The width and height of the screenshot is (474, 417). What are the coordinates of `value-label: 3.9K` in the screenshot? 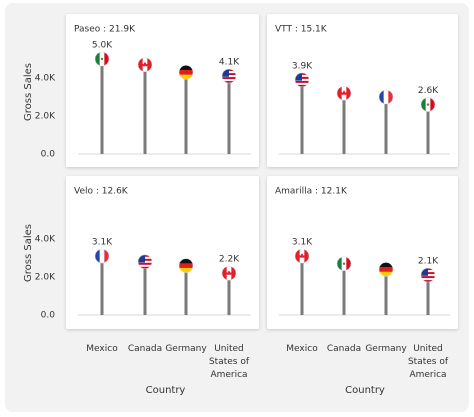 It's located at (302, 66).